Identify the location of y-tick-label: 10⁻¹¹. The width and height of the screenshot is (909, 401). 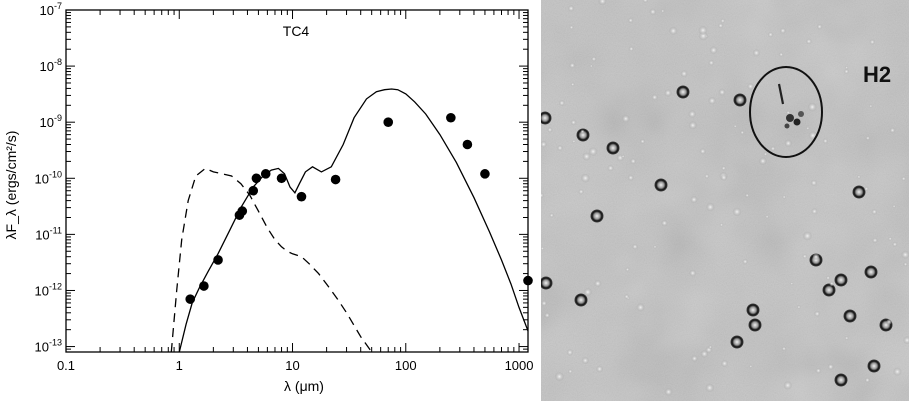
(48, 233).